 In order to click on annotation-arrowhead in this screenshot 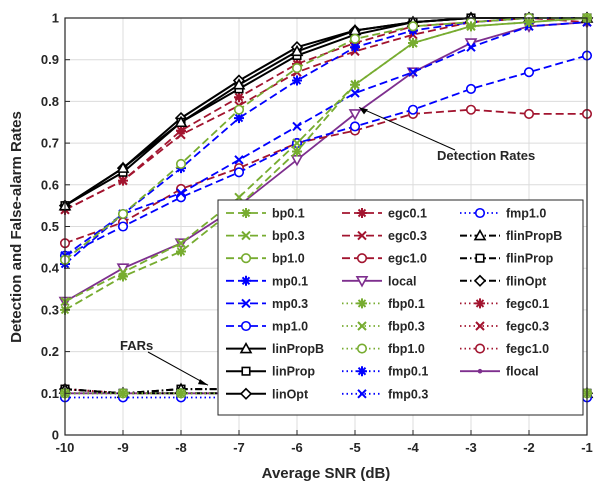, I will do `click(363, 111)`.